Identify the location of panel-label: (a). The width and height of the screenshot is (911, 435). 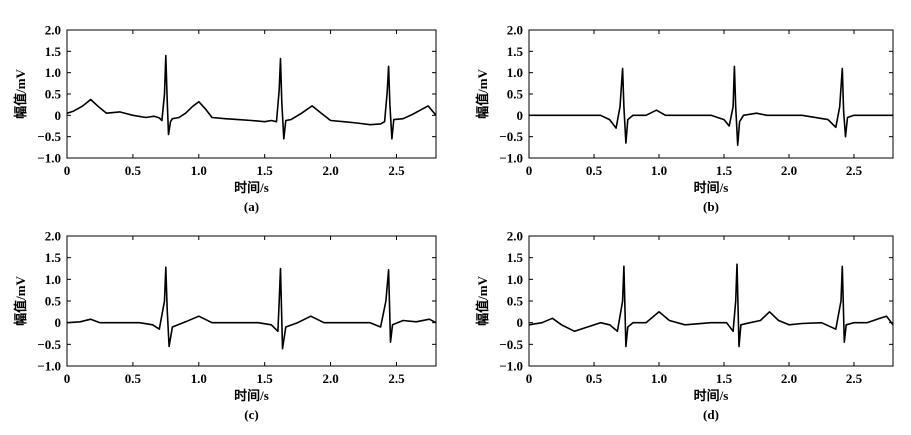
(251, 206).